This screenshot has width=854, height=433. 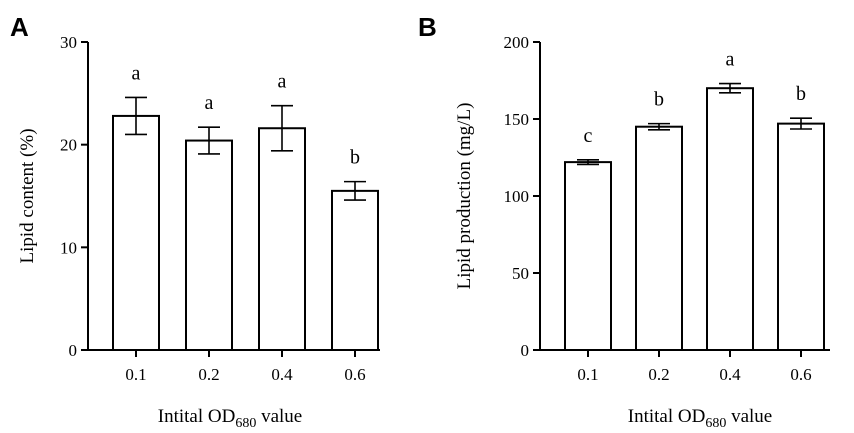 I want to click on panel-b-y-tick-label: 100, so click(x=517, y=196).